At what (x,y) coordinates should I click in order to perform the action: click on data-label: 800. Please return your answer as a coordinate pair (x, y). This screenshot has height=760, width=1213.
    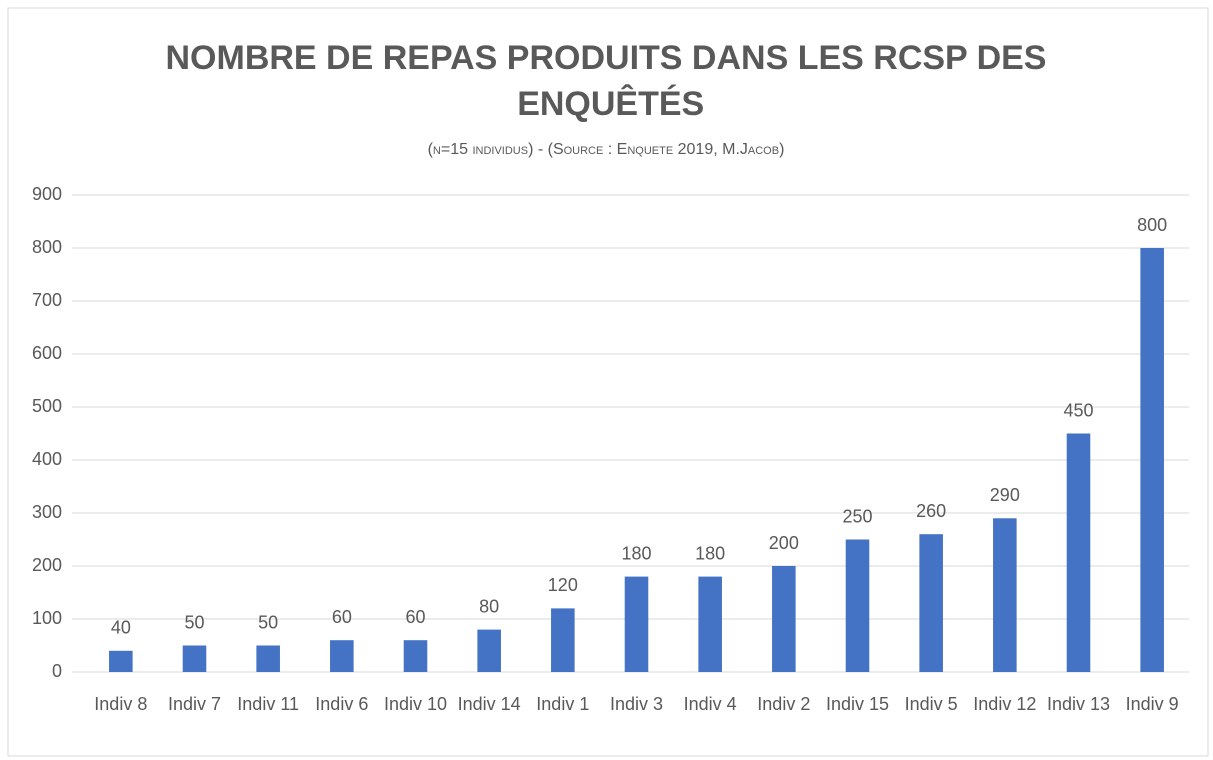
    Looking at the image, I should click on (1152, 225).